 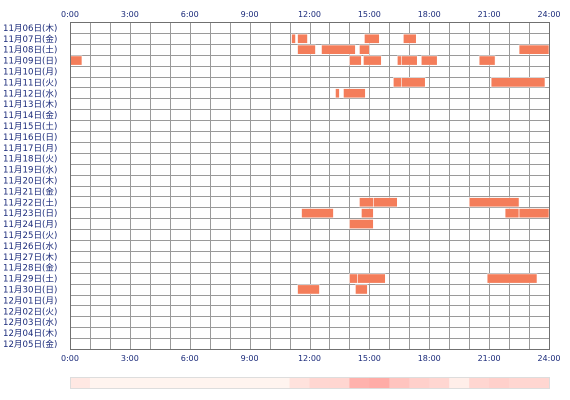 What do you see at coordinates (190, 358) in the screenshot?
I see `x-tick-label-bottom: 6:00` at bounding box center [190, 358].